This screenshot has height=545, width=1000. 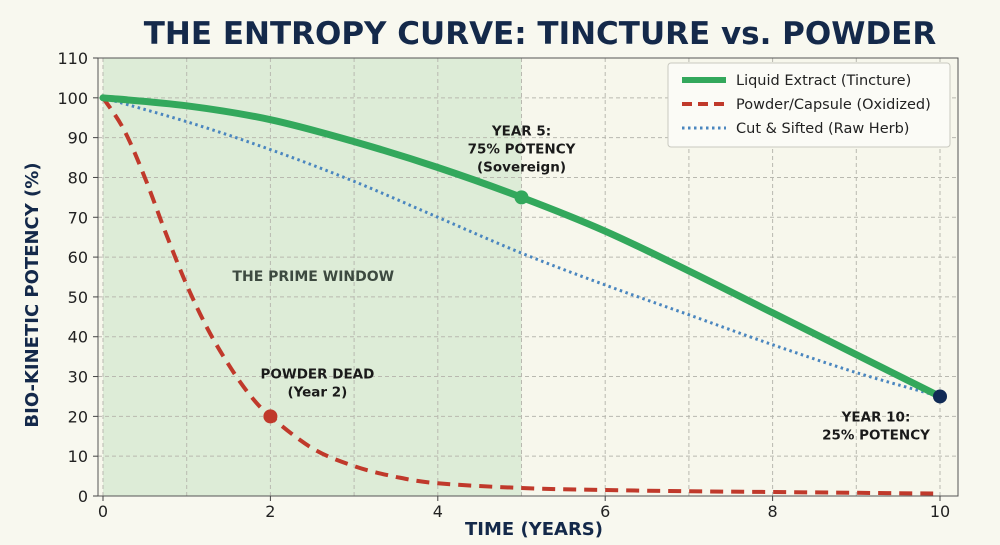 What do you see at coordinates (940, 511) in the screenshot?
I see `x-tick-label: 10` at bounding box center [940, 511].